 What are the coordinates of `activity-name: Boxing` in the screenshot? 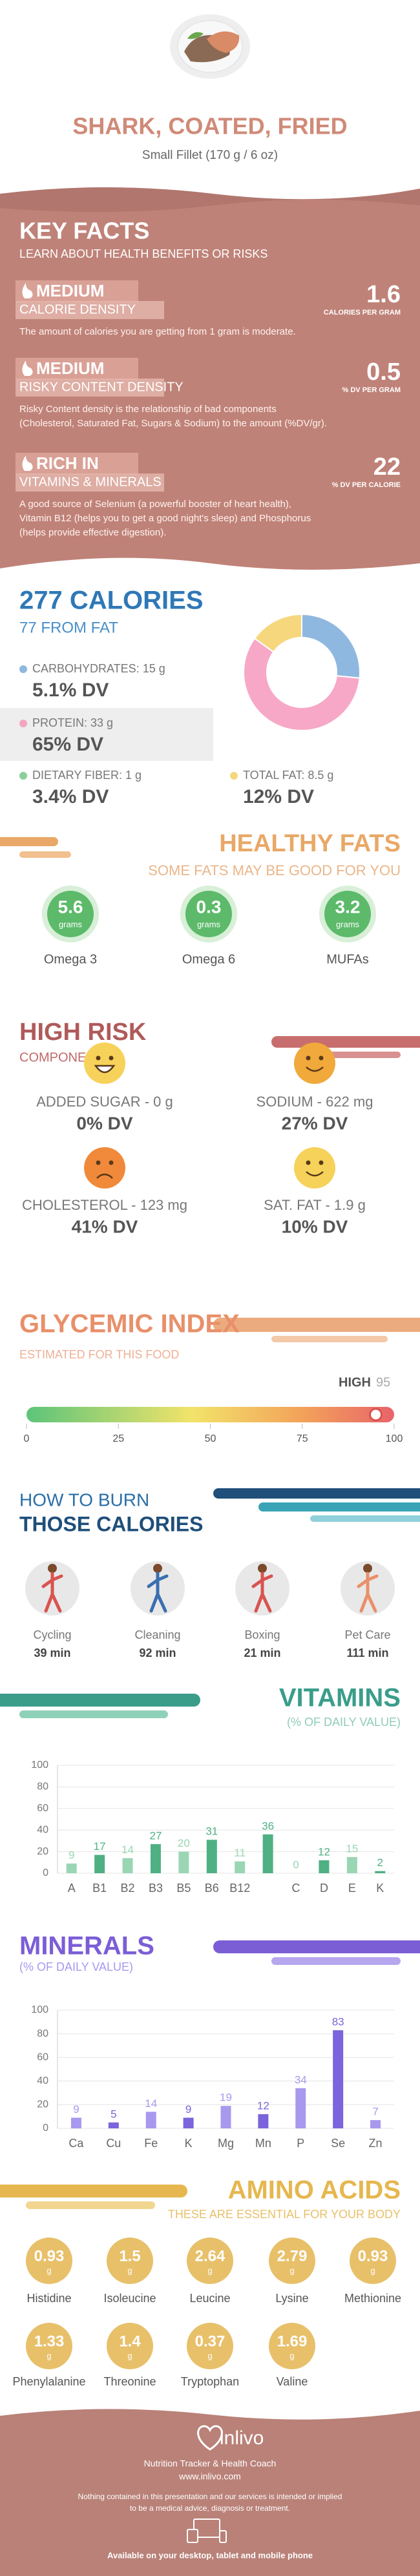 It's located at (262, 1634).